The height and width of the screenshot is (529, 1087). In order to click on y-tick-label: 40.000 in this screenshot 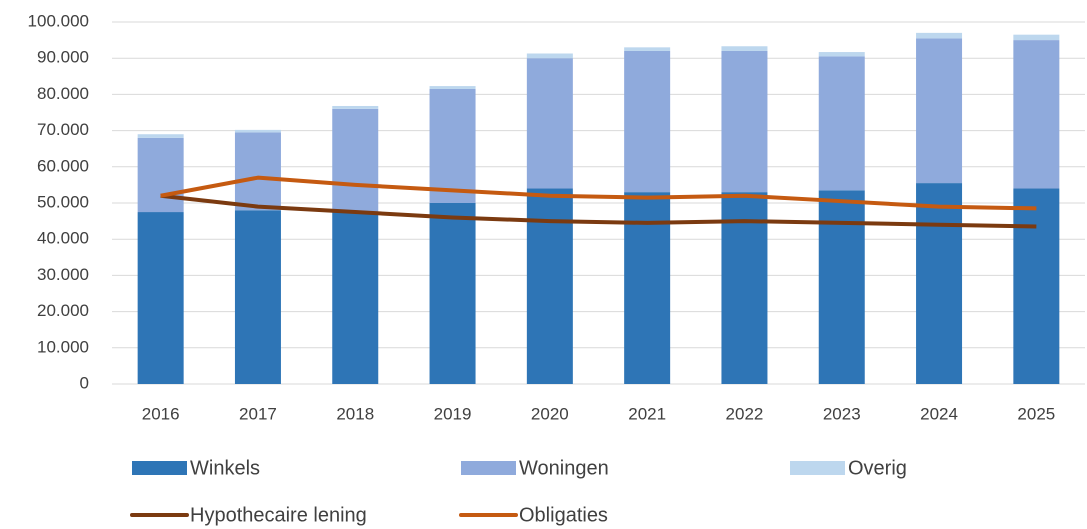, I will do `click(63, 238)`.